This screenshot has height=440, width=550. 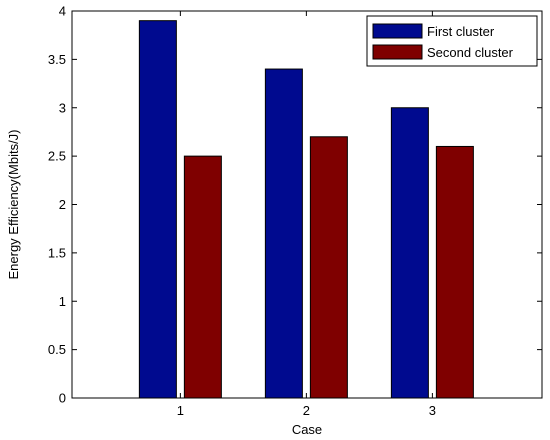 I want to click on y-tick-label: 4, so click(x=62, y=11).